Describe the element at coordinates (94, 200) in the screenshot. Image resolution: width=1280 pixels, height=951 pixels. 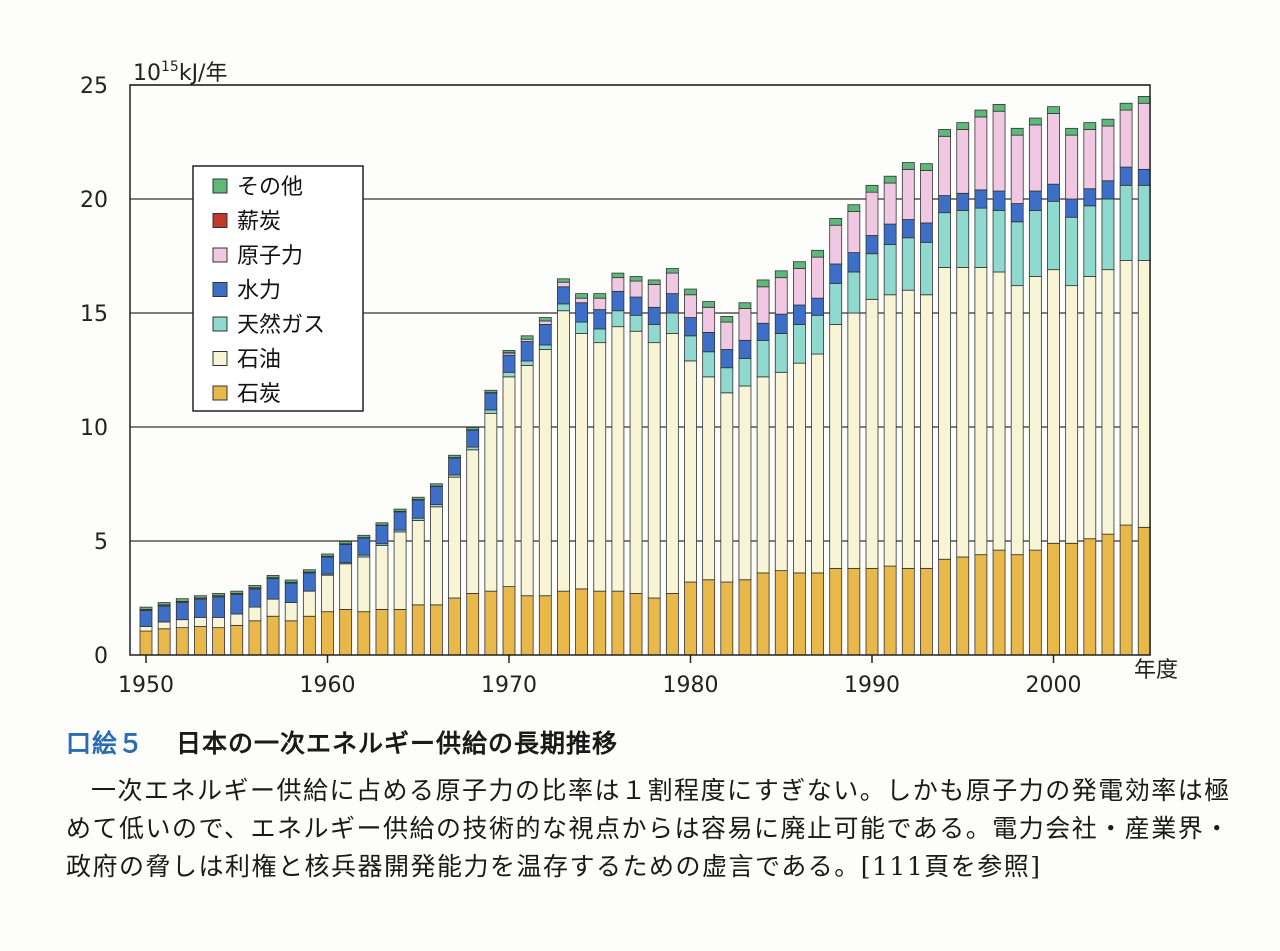
I see `y-tick-label: 20` at that location.